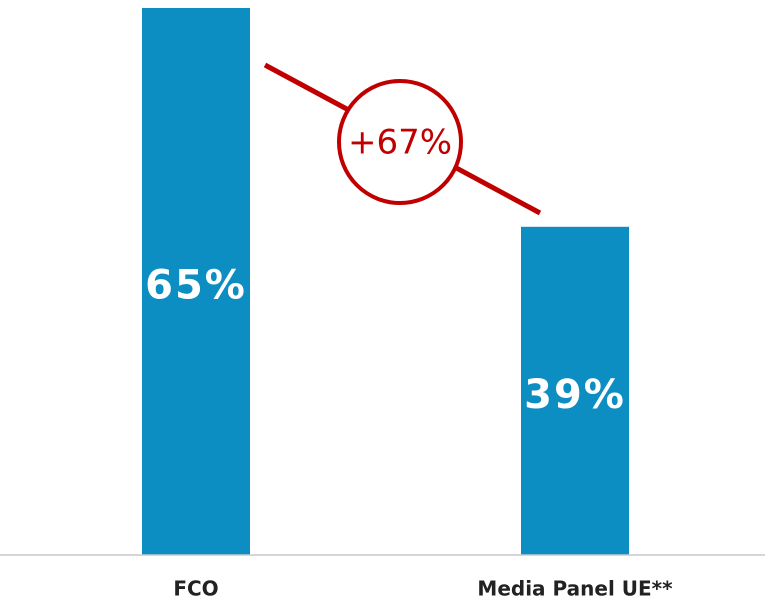 Image resolution: width=765 pixels, height=610 pixels. What do you see at coordinates (196, 286) in the screenshot?
I see `value-label: 65%` at bounding box center [196, 286].